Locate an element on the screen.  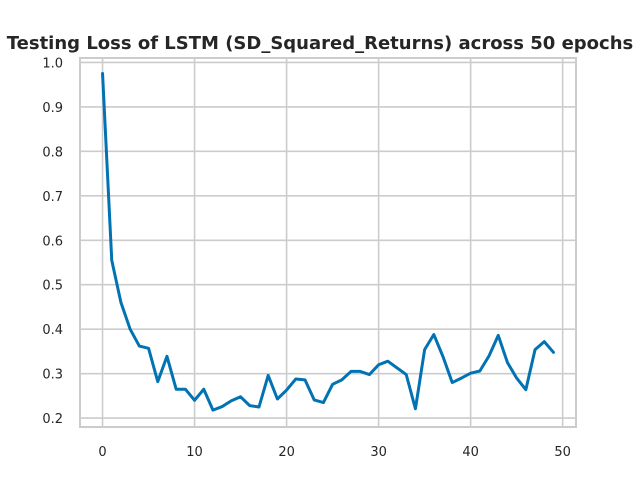
y-tick-label: 0.3 is located at coordinates (52, 375).